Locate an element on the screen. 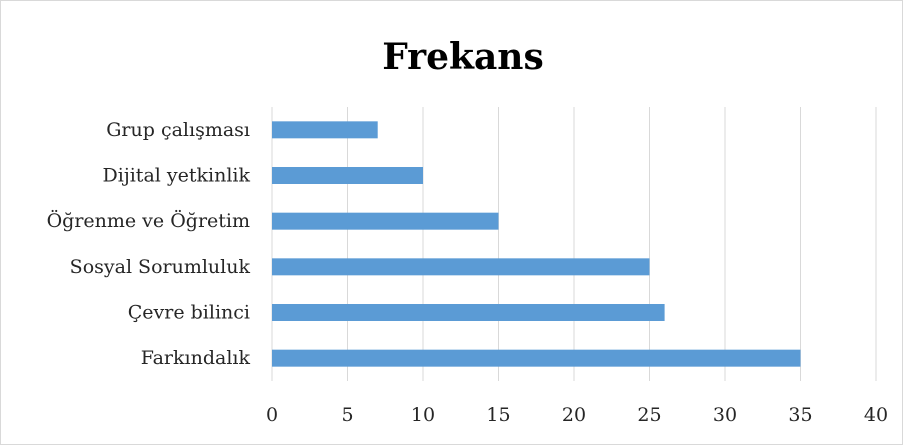 Image resolution: width=903 pixels, height=446 pixels. x-tick-label: 0 is located at coordinates (272, 415).